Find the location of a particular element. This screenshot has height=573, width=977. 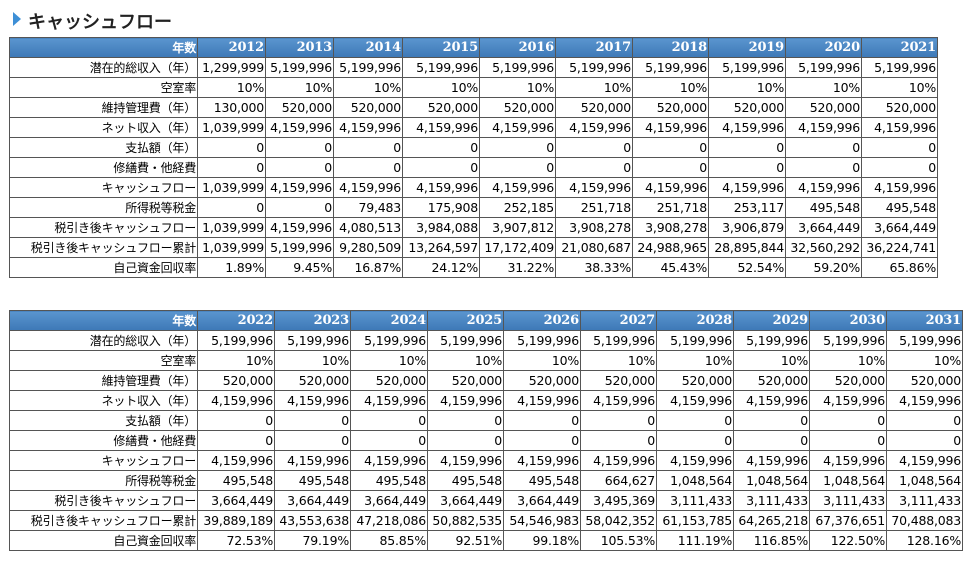

cell: 21,080,687 is located at coordinates (594, 247).